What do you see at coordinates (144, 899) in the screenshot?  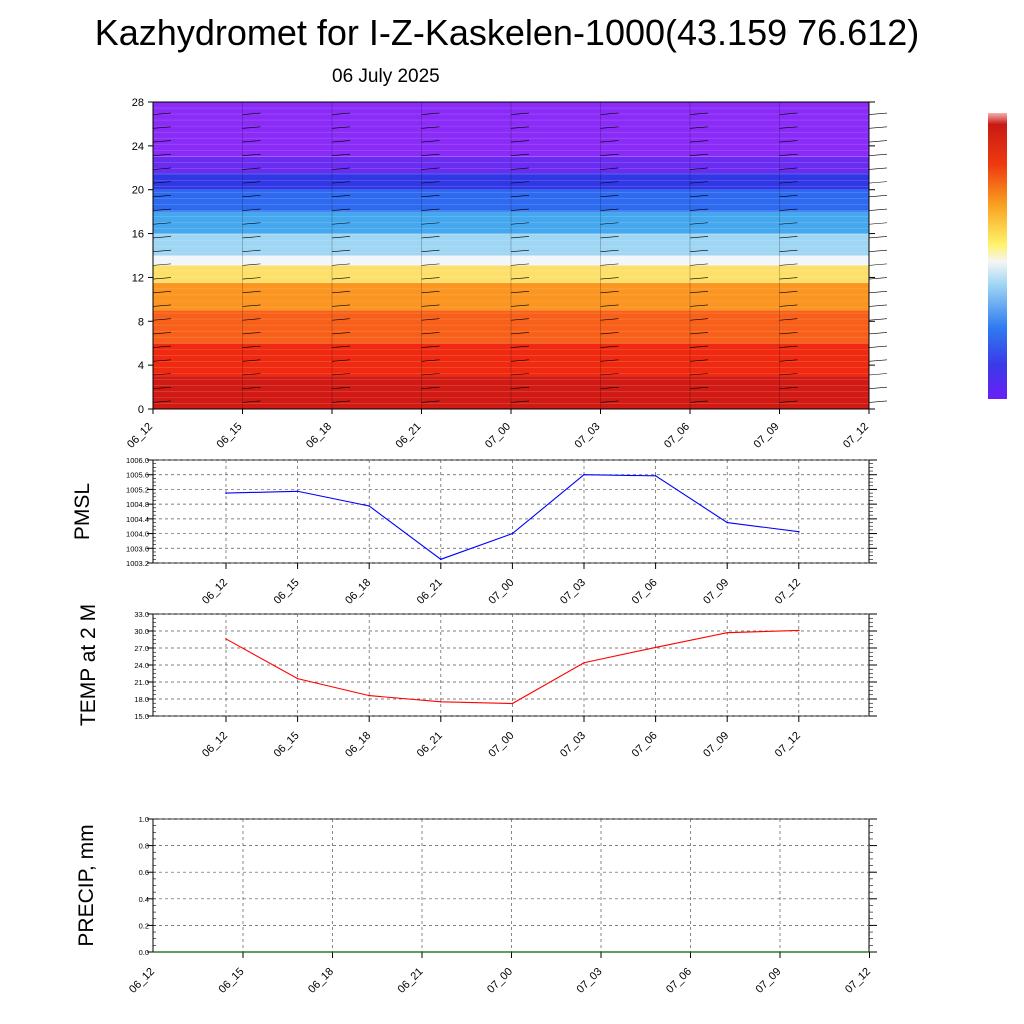 I see `y-tick-label: 0.4` at bounding box center [144, 899].